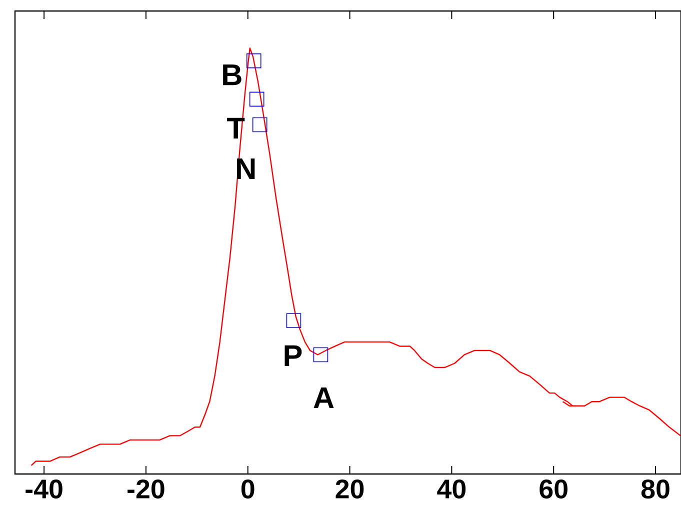 This screenshot has width=681, height=523. I want to click on x-tick-label: -40, so click(44, 489).